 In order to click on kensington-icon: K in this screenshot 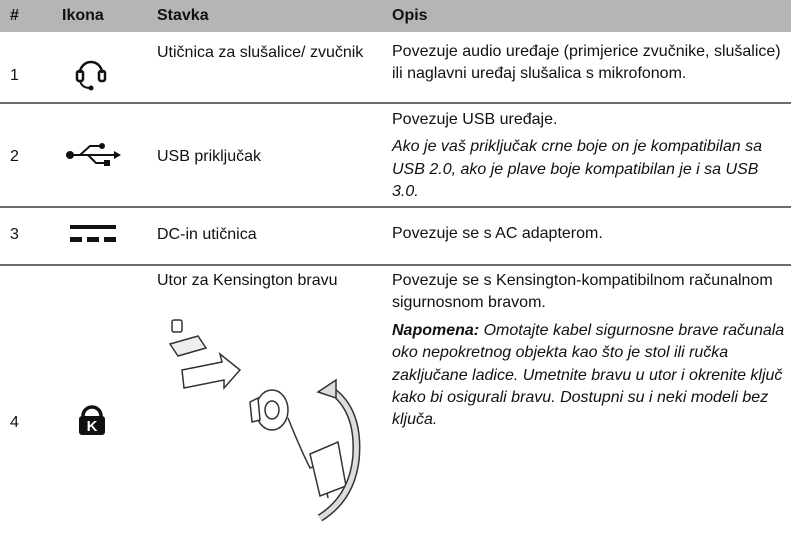, I will do `click(92, 420)`.